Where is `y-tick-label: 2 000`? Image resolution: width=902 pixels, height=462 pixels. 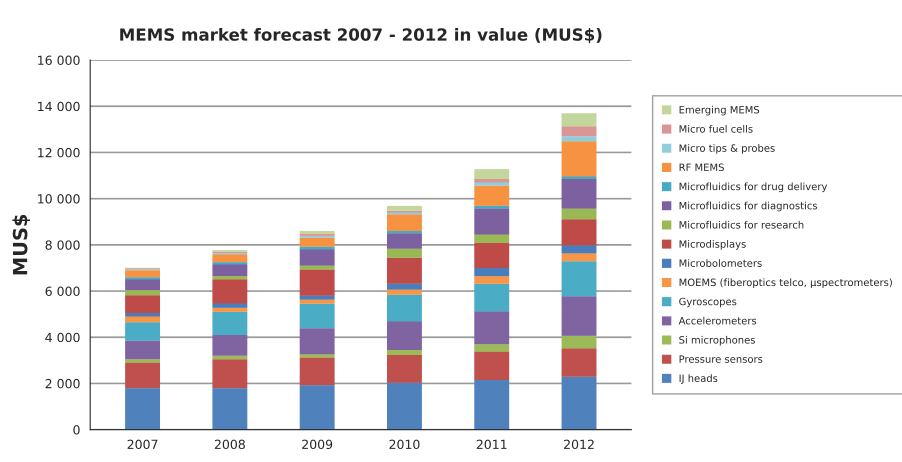
y-tick-label: 2 000 is located at coordinates (63, 383).